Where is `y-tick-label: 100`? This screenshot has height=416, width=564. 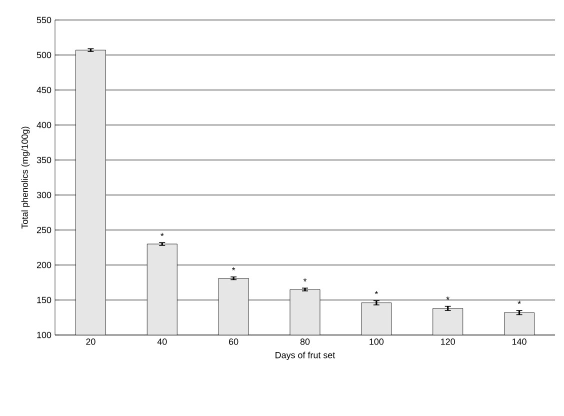 y-tick-label: 100 is located at coordinates (44, 335).